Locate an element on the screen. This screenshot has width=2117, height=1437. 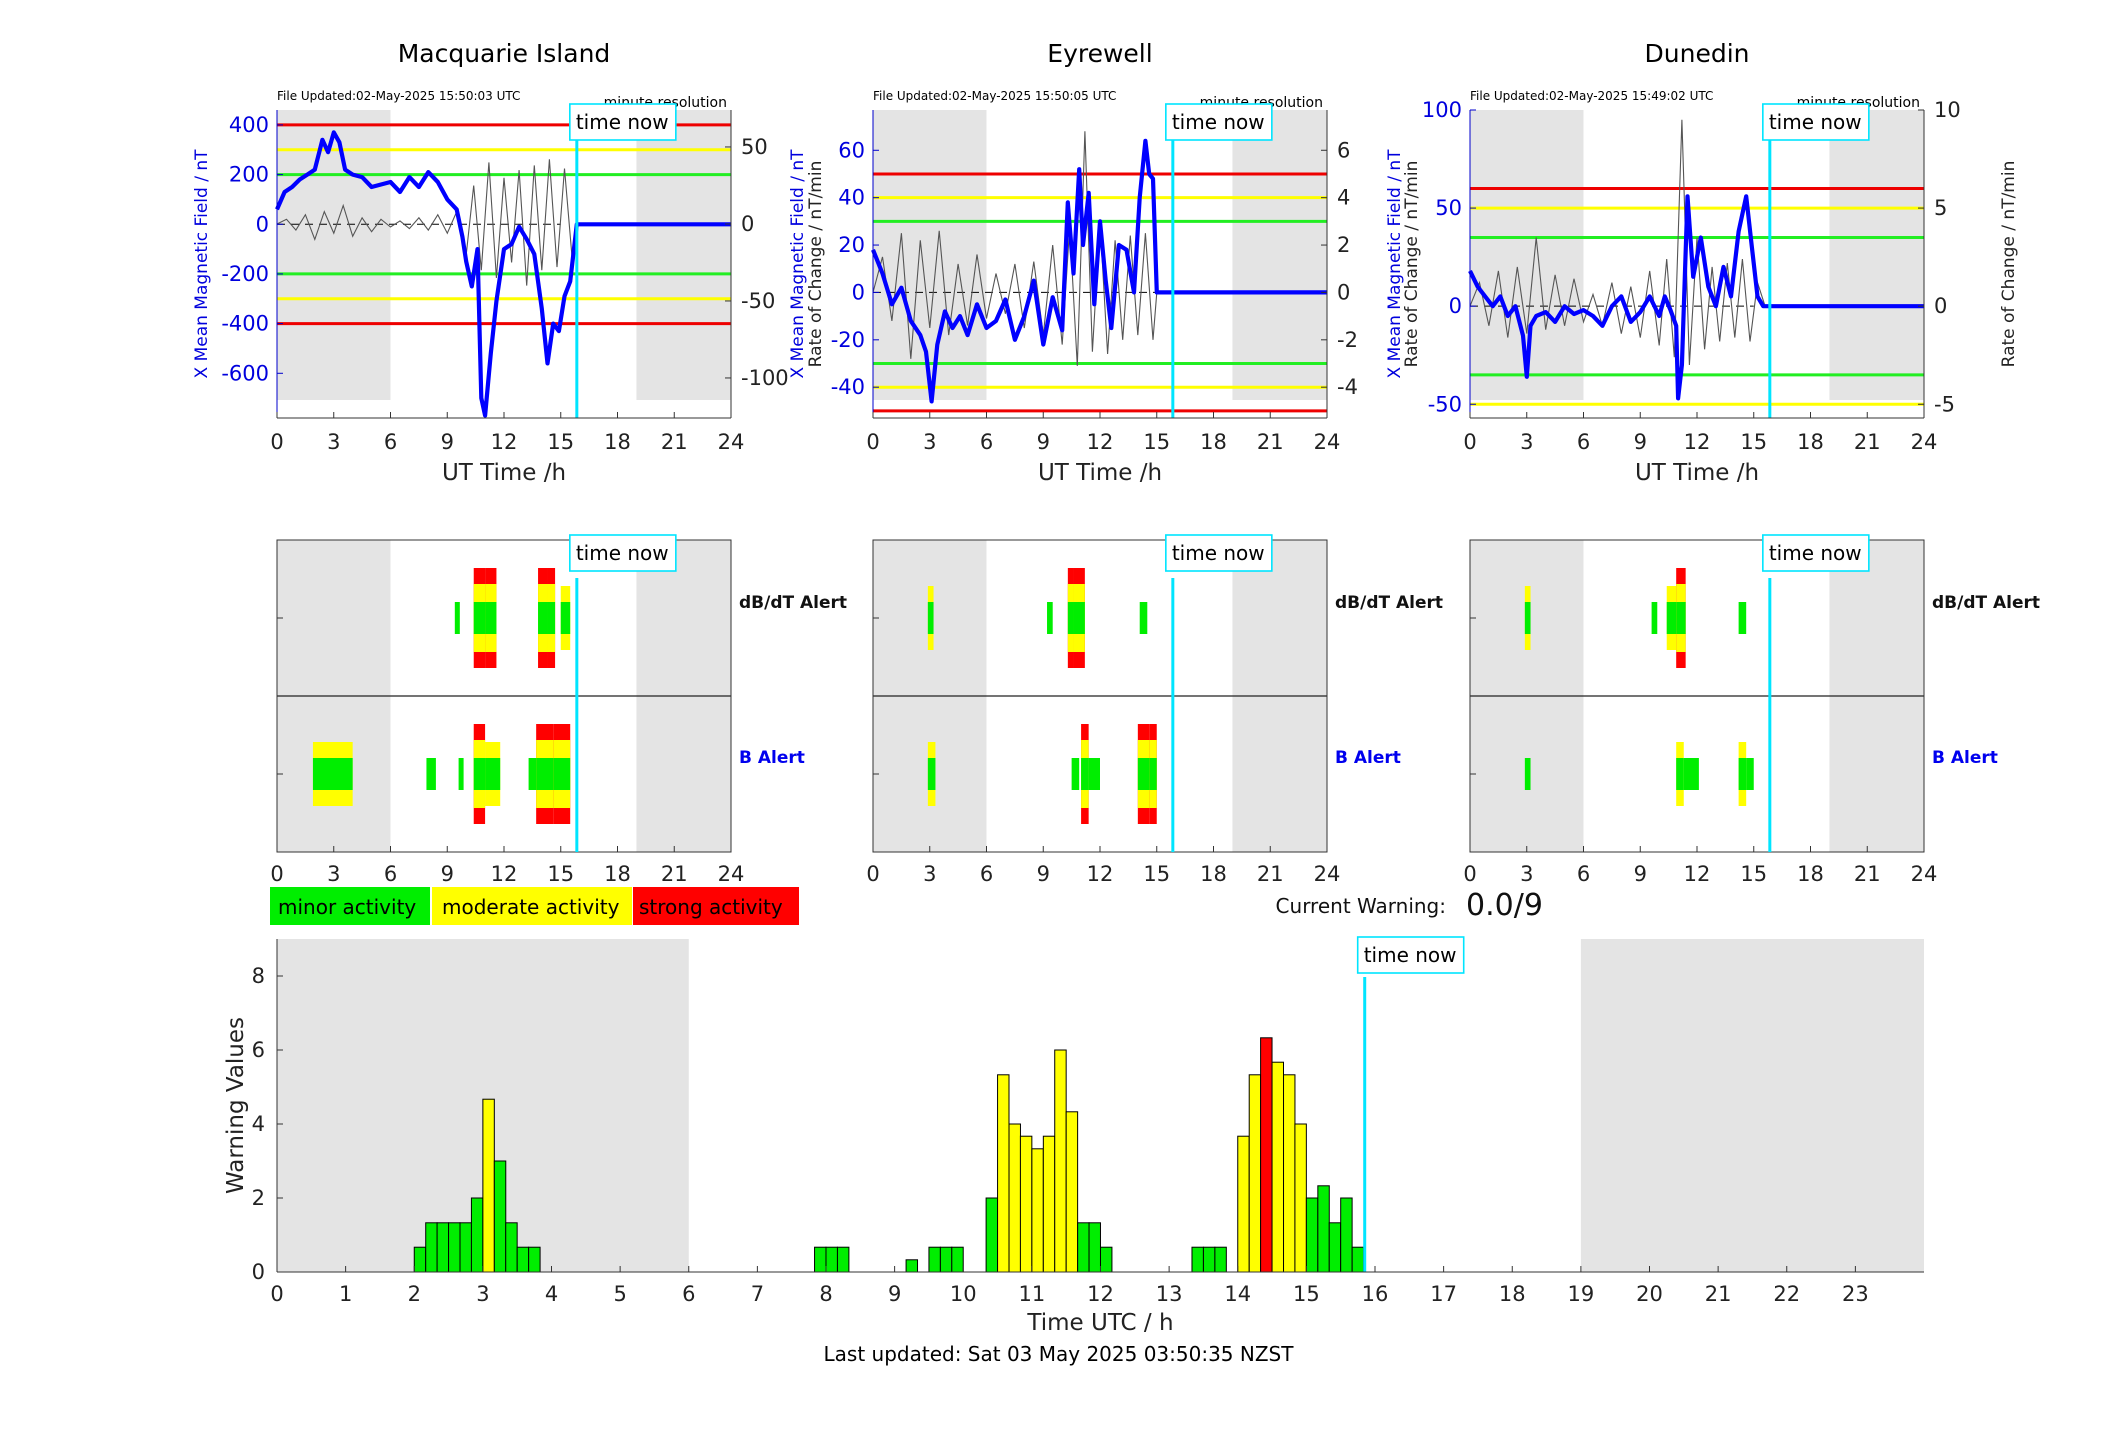
y-tick-label: -600 is located at coordinates (245, 373).